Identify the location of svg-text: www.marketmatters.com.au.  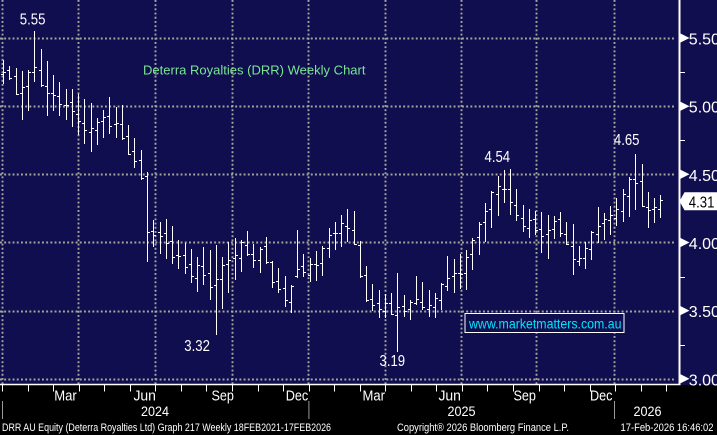
(544, 323).